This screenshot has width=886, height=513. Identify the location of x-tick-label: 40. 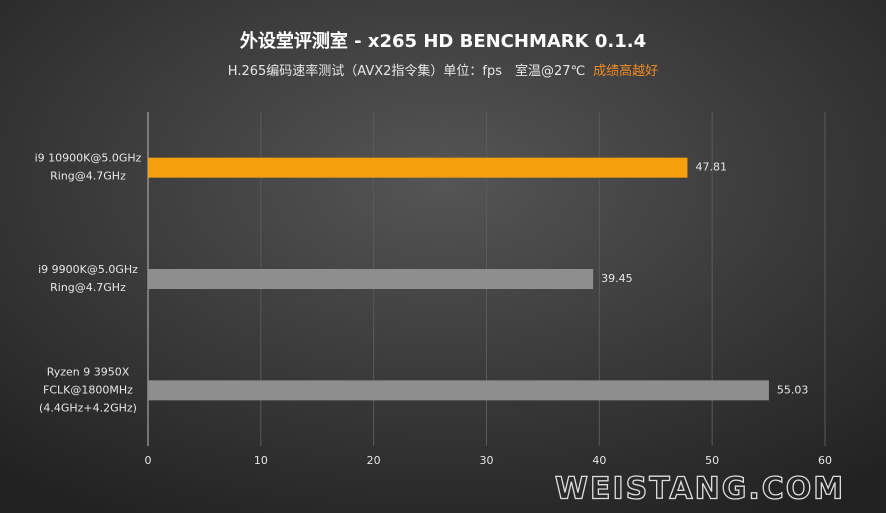
(599, 460).